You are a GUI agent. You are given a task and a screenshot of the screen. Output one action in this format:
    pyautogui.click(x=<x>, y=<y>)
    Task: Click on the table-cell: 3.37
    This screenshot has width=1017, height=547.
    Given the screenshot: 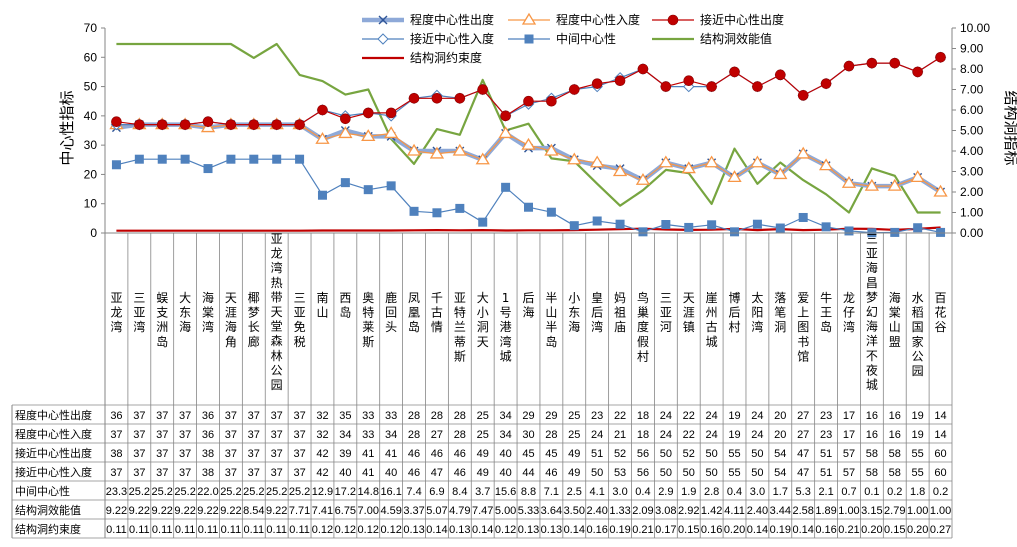 What is the action you would take?
    pyautogui.click(x=413, y=511)
    